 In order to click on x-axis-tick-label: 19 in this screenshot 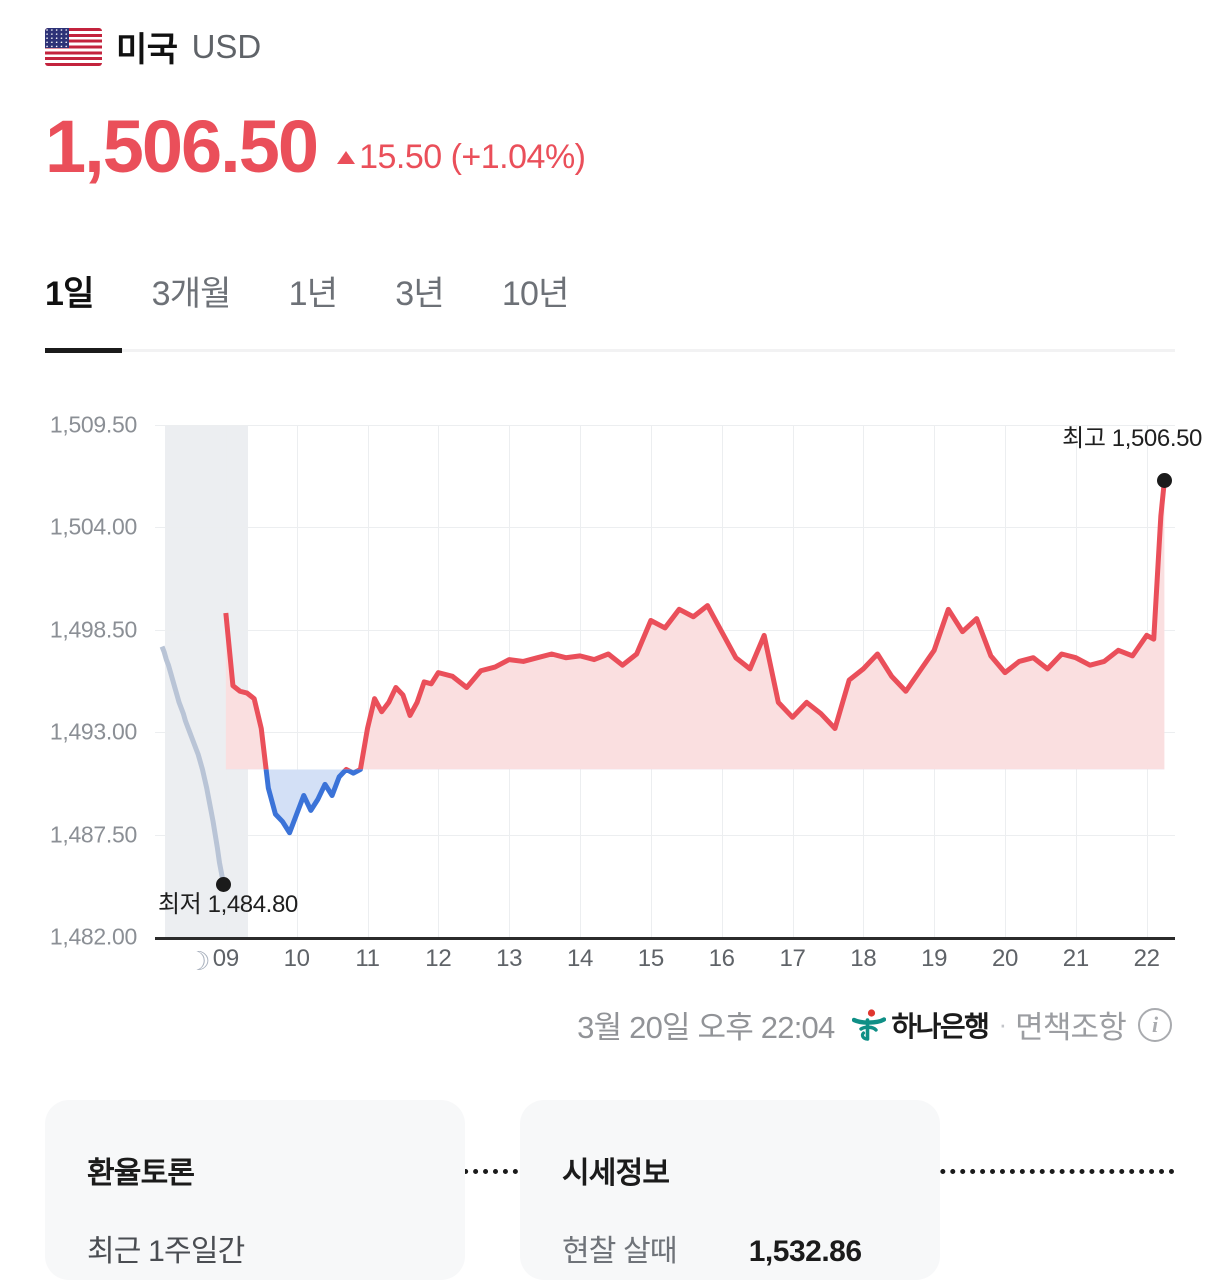, I will do `click(934, 958)`.